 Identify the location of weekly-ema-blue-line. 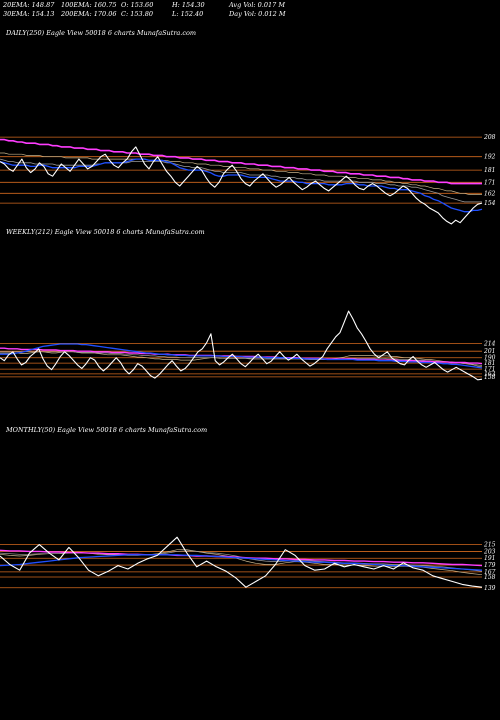
(241, 356).